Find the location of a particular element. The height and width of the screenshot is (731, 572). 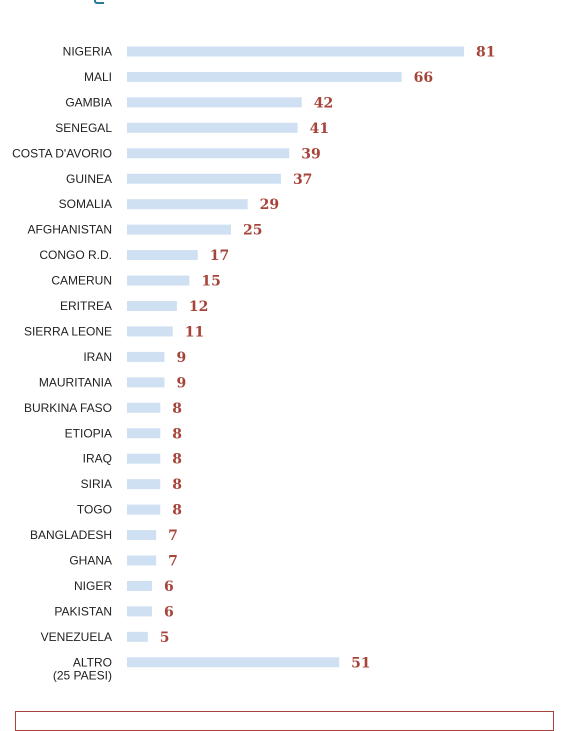

value-label: 41 is located at coordinates (319, 129).